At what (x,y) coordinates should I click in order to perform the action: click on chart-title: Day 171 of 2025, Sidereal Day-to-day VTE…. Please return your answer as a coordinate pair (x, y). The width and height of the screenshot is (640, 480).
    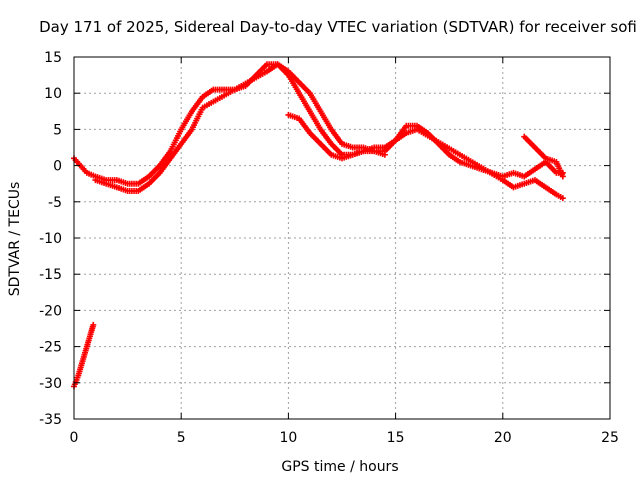
    Looking at the image, I should click on (338, 27).